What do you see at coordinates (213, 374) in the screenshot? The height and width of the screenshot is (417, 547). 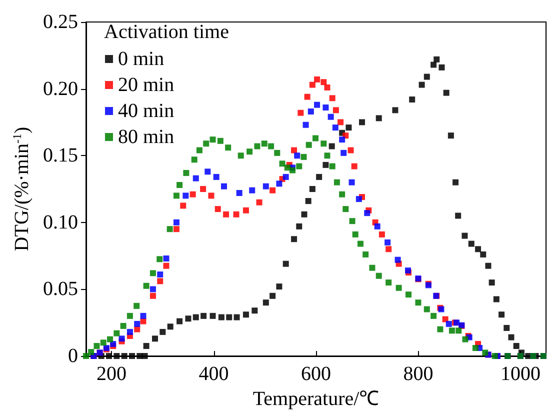 I see `x-tick-label: 400` at bounding box center [213, 374].